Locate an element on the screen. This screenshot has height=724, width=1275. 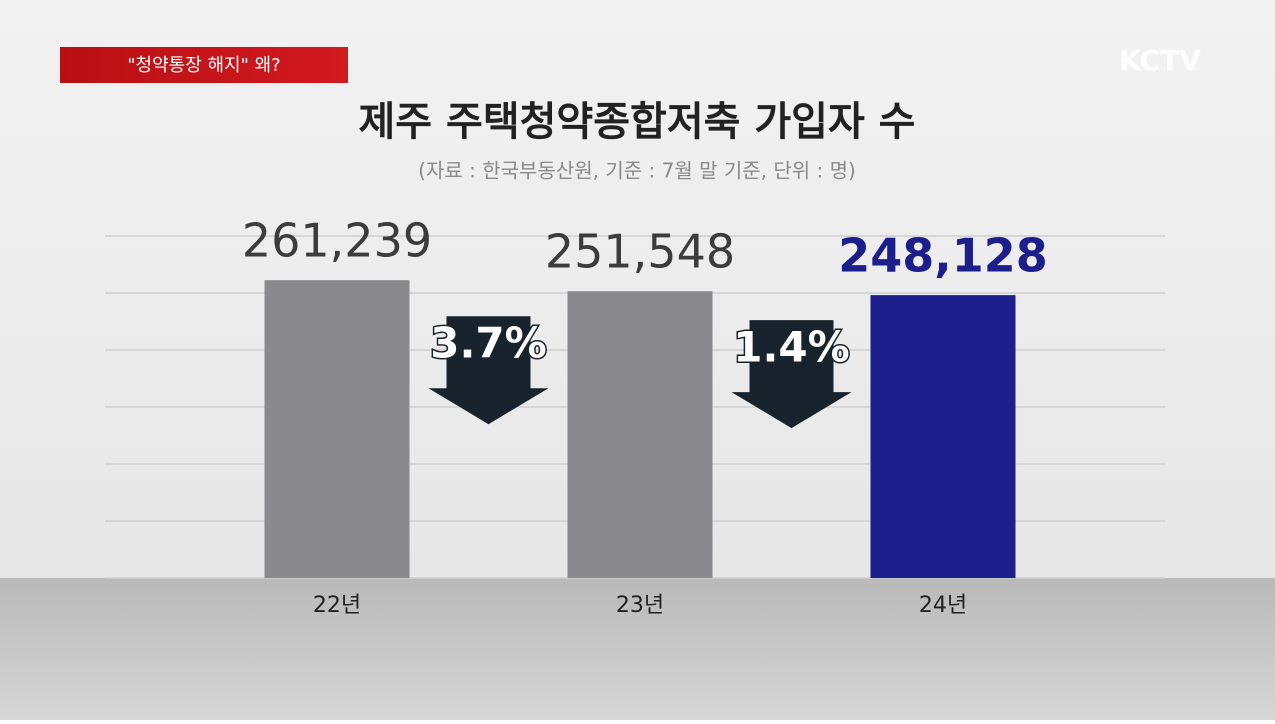
value-label: 248,128 is located at coordinates (943, 256).